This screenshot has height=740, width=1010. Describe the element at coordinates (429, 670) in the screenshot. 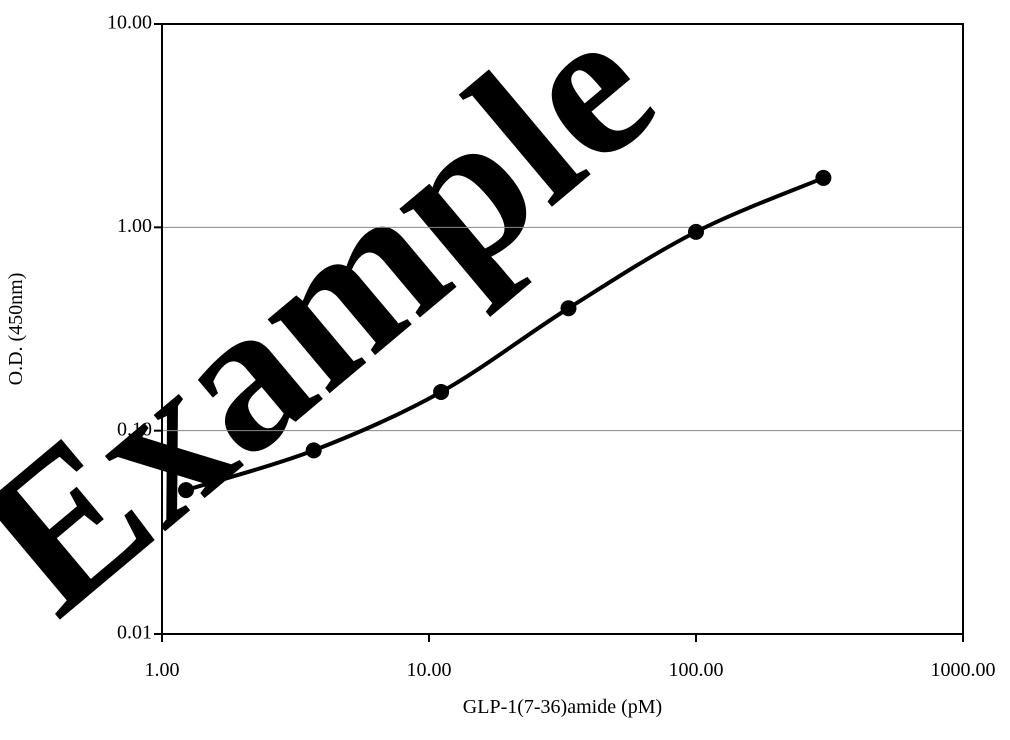

I see `x-tick-label: 10.00` at that location.